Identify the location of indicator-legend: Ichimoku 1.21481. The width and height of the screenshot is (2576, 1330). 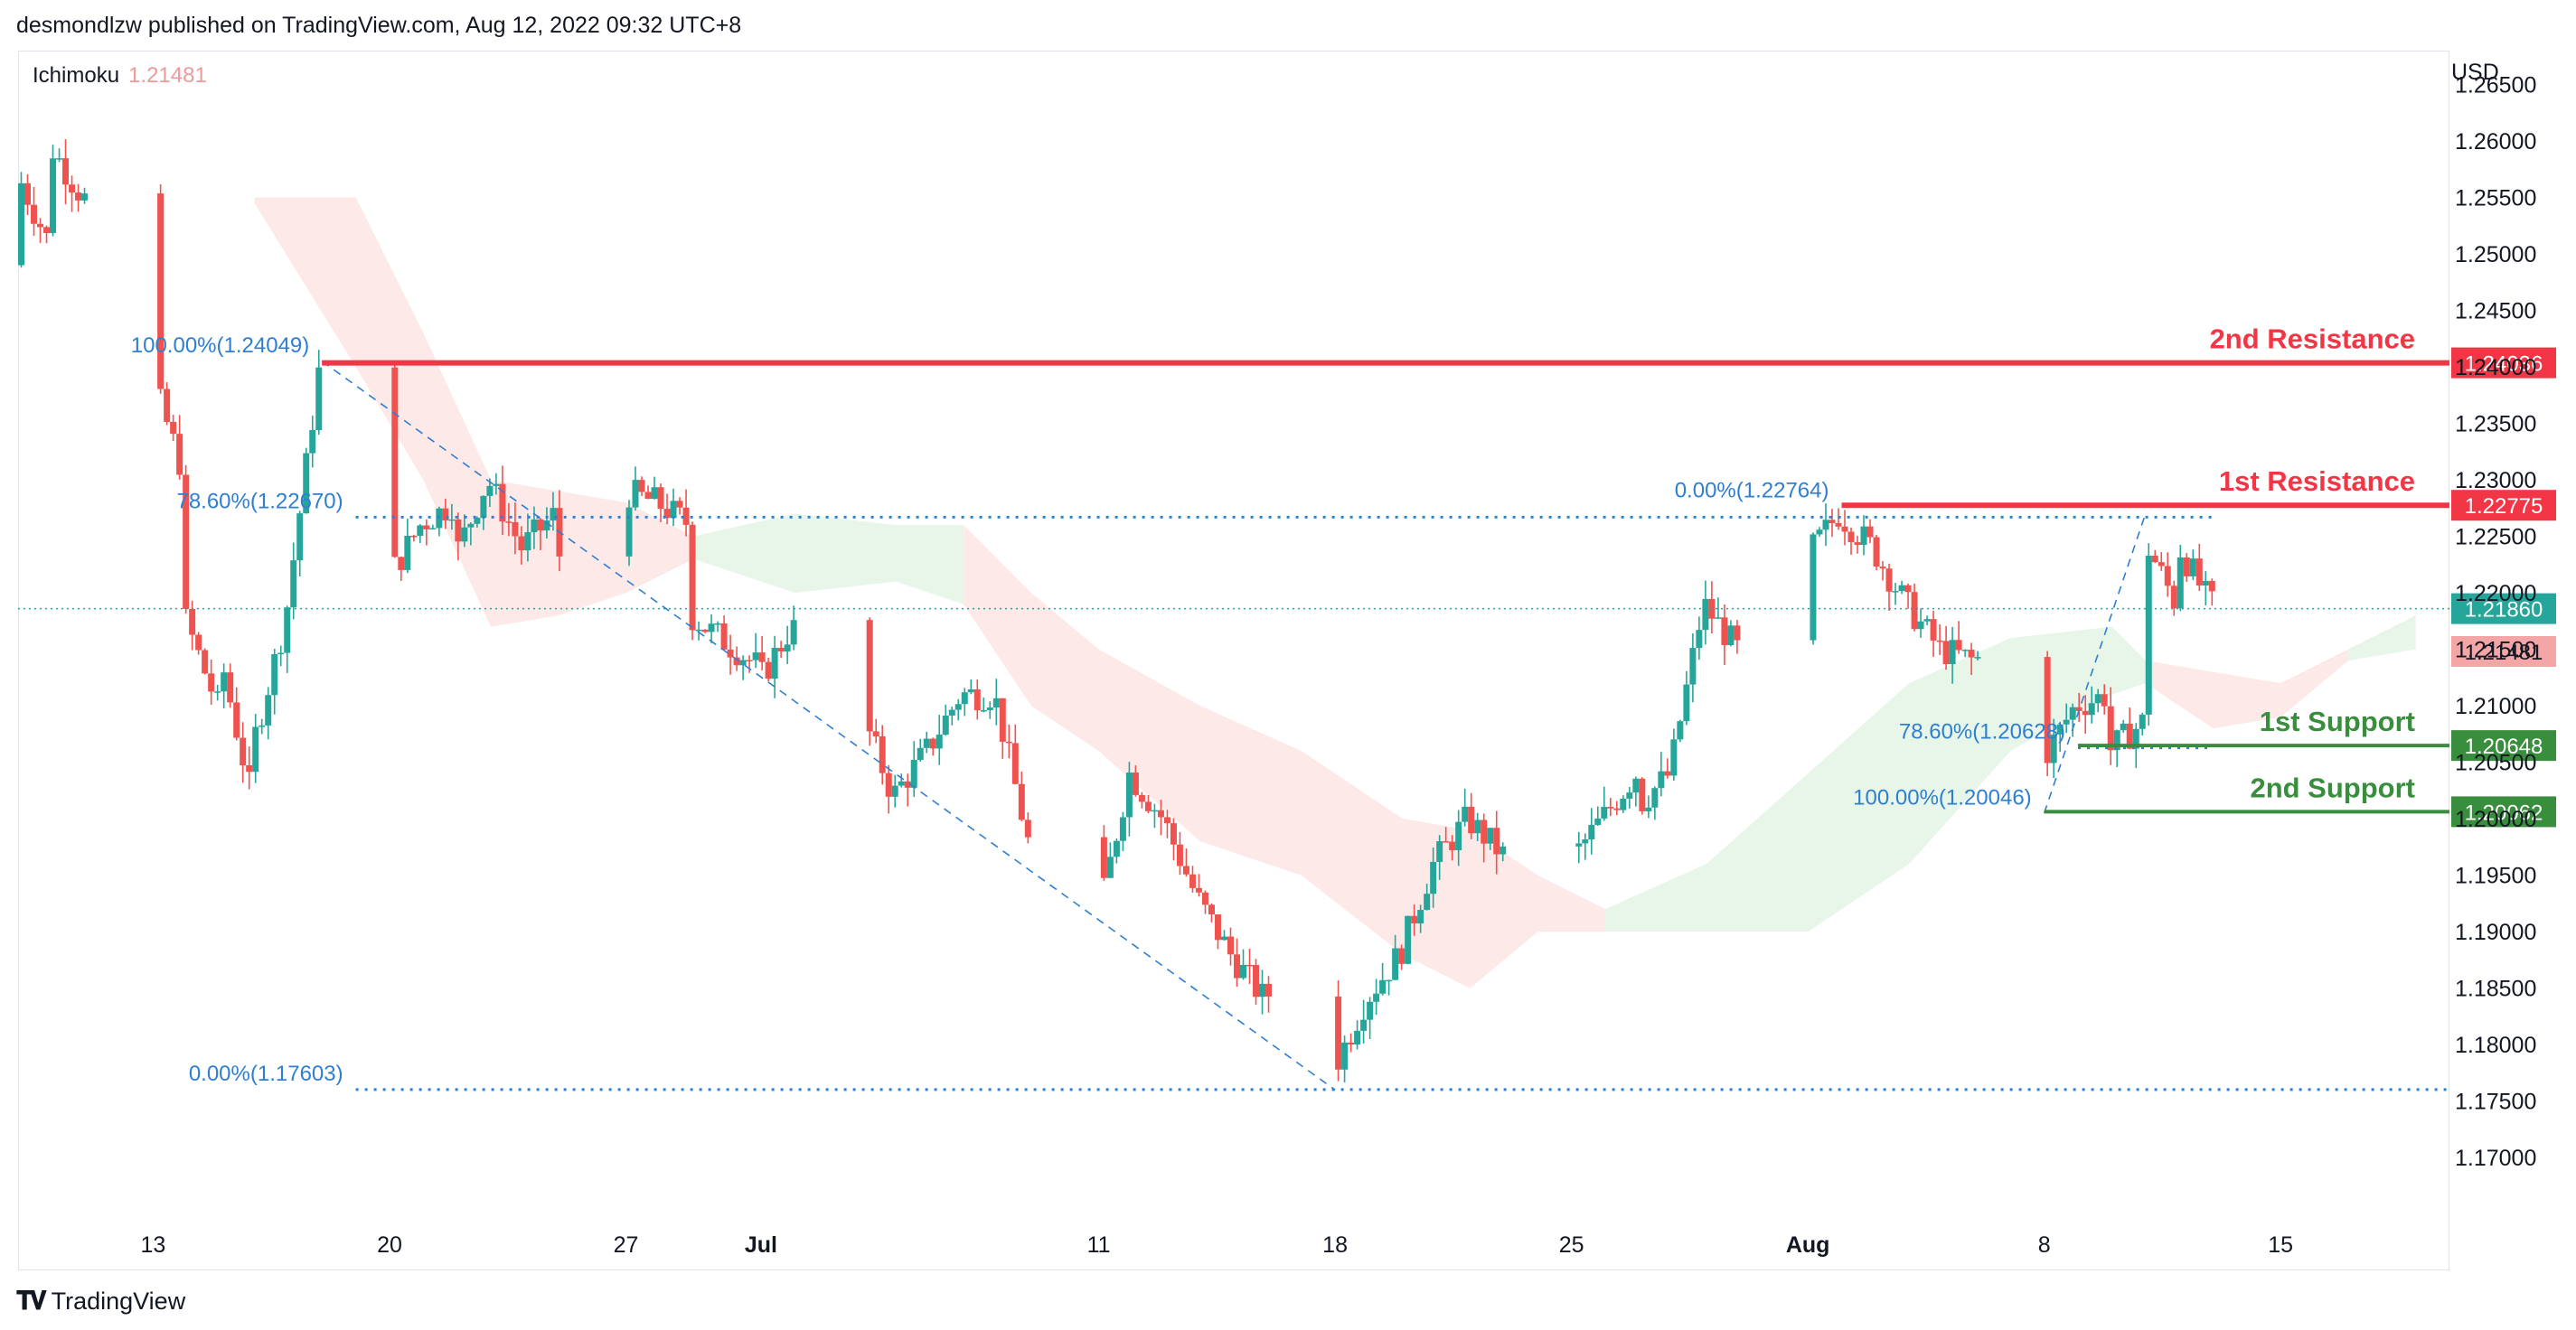
(120, 76).